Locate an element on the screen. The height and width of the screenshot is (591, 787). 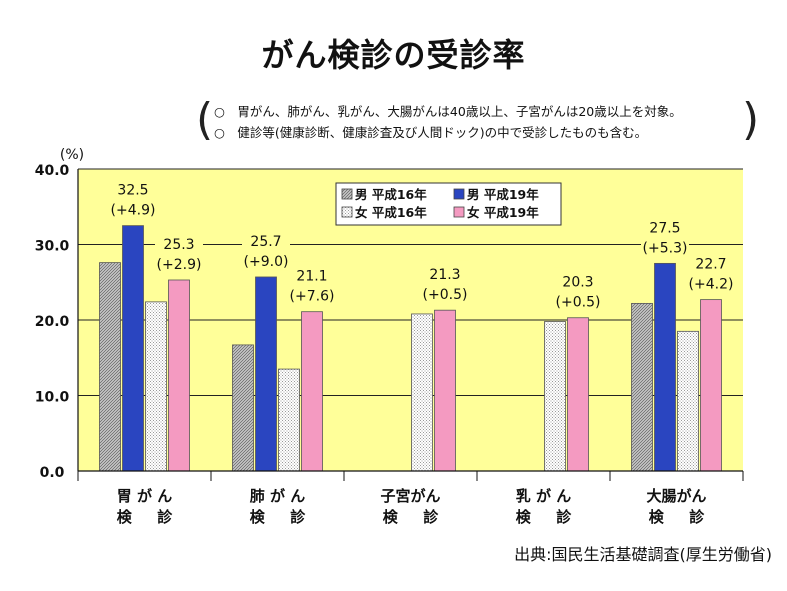
legend-swatch-male-h16 is located at coordinates (347, 194).